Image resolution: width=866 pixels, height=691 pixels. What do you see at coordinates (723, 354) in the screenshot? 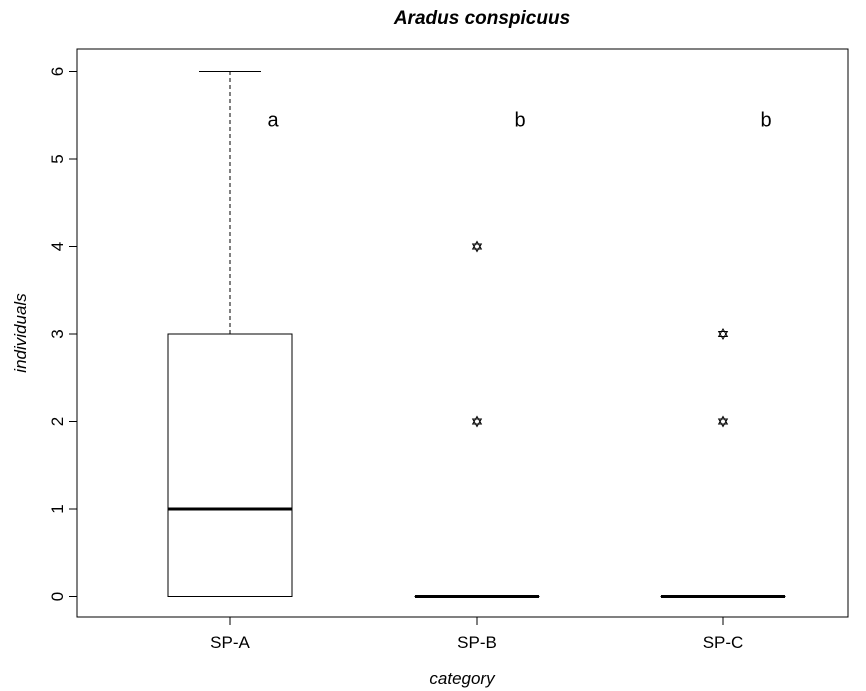
I see `box-group-sp-c: b` at bounding box center [723, 354].